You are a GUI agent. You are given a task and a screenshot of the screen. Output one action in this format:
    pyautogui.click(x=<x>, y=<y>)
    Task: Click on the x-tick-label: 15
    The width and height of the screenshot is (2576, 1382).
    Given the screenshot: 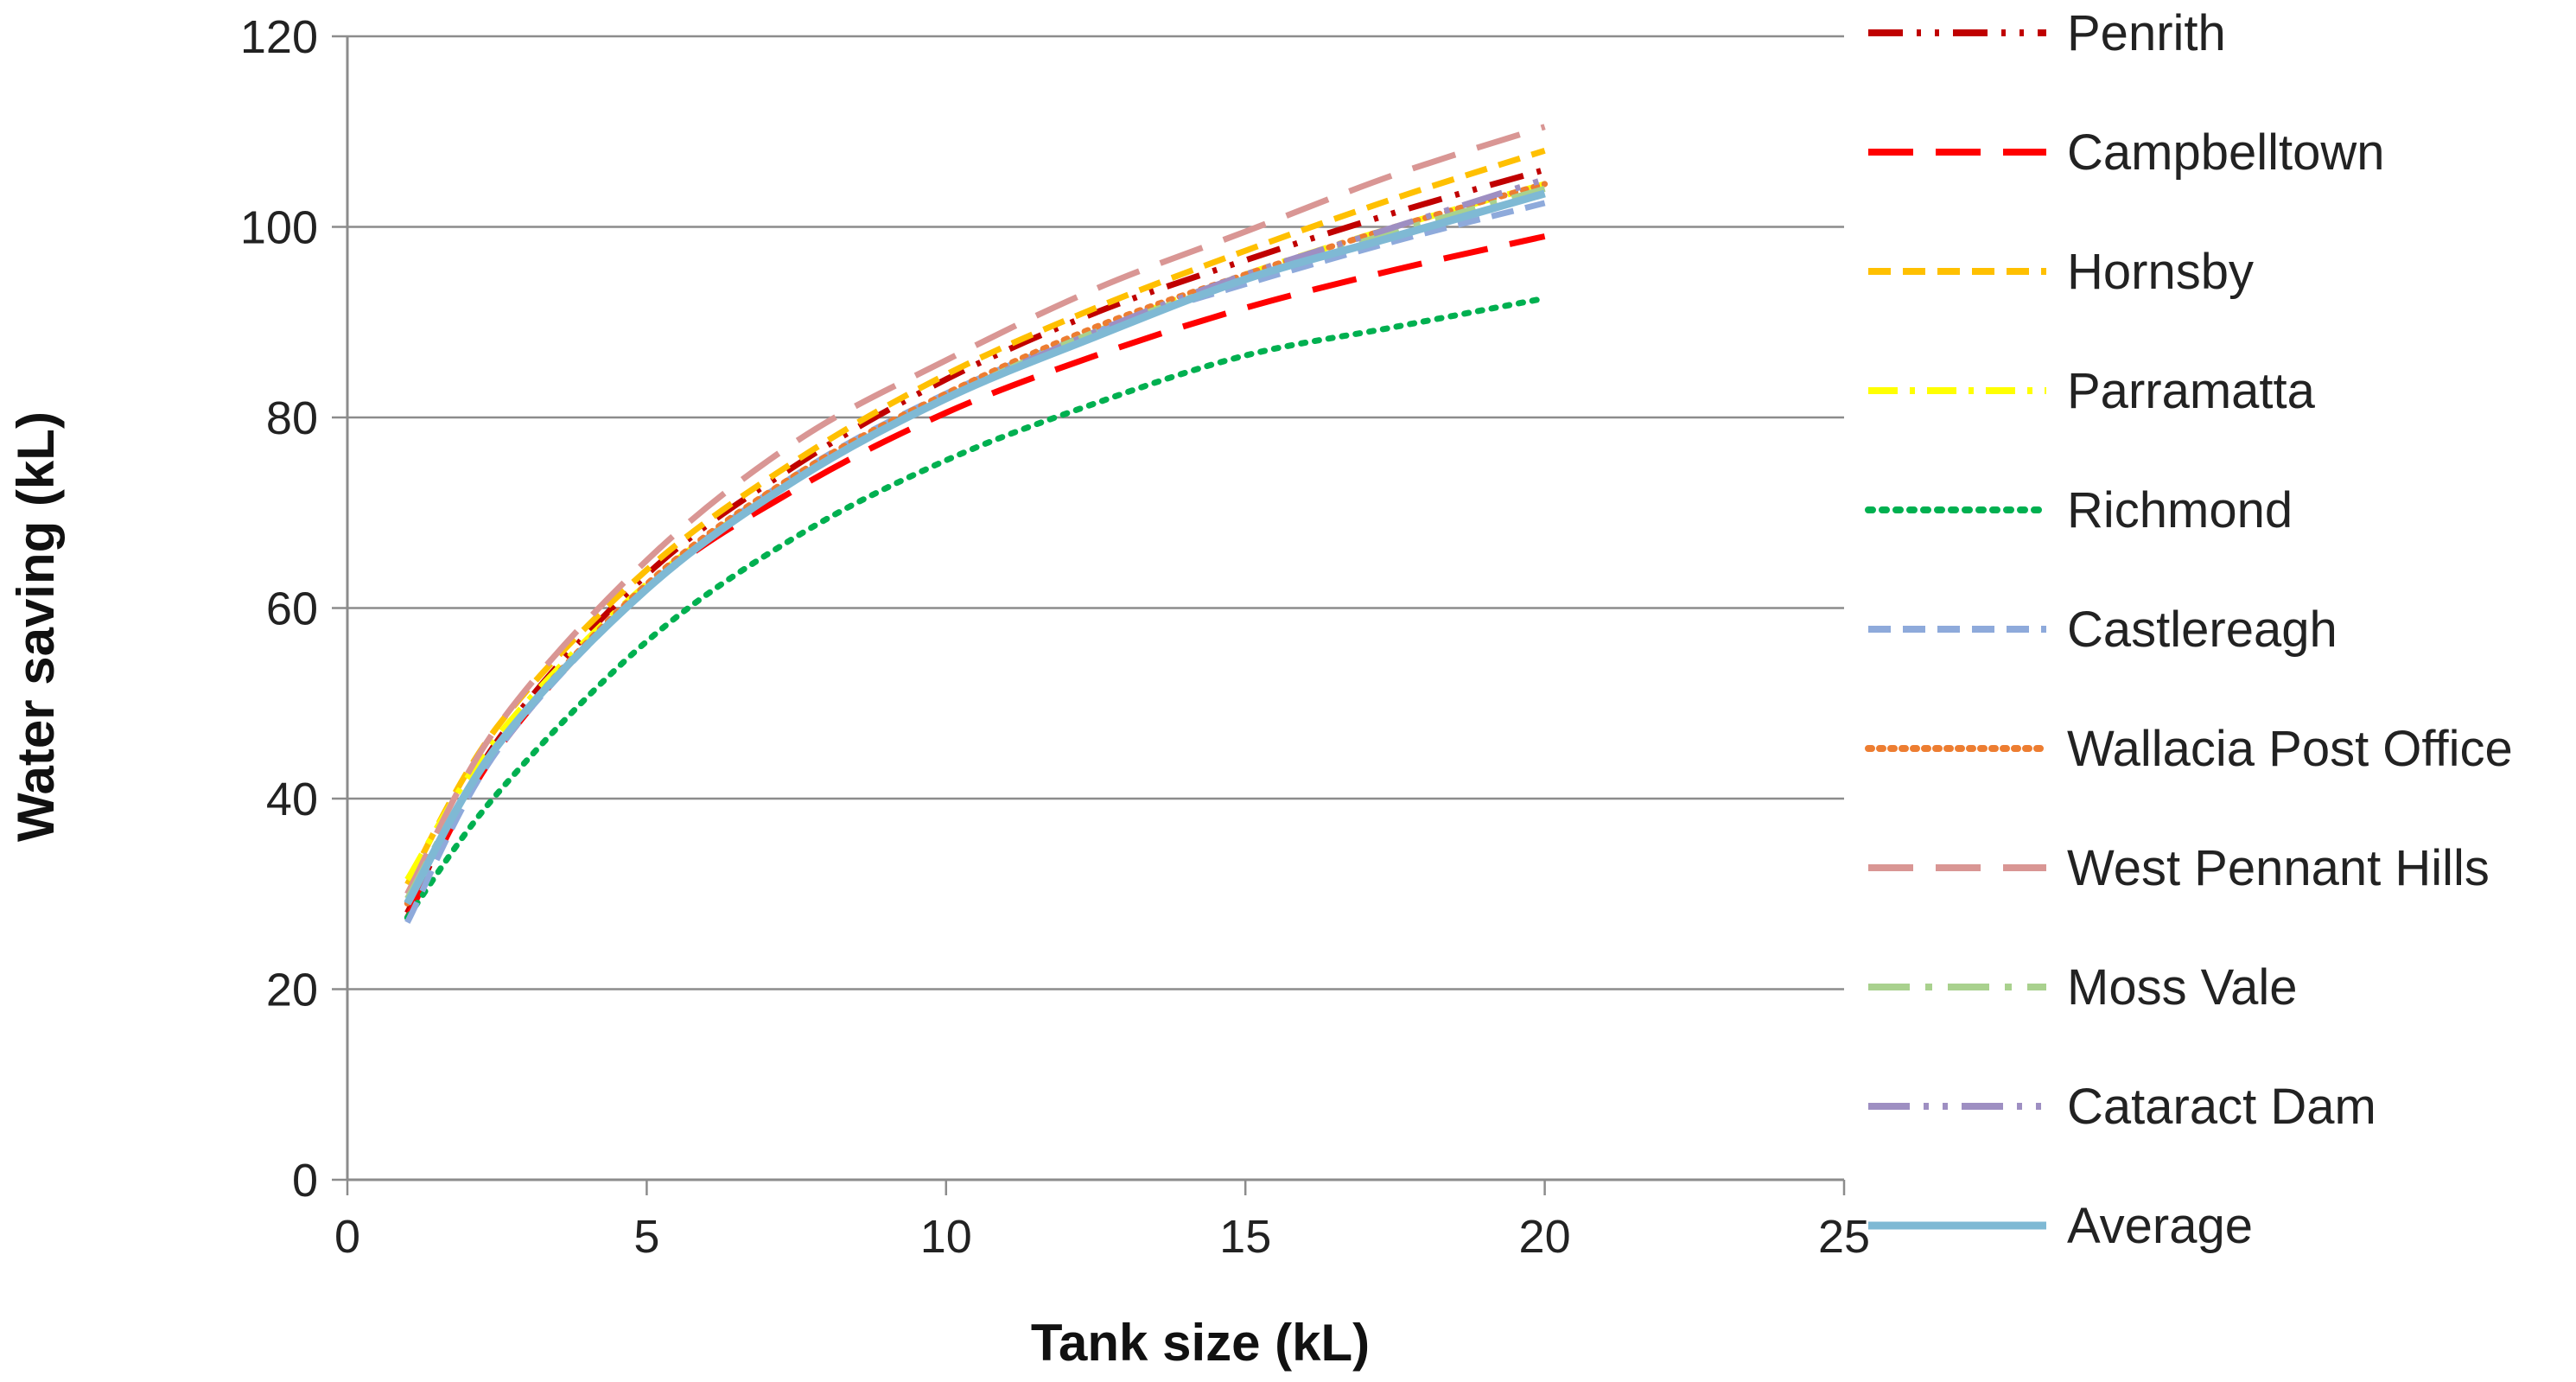 What is the action you would take?
    pyautogui.click(x=1245, y=1237)
    